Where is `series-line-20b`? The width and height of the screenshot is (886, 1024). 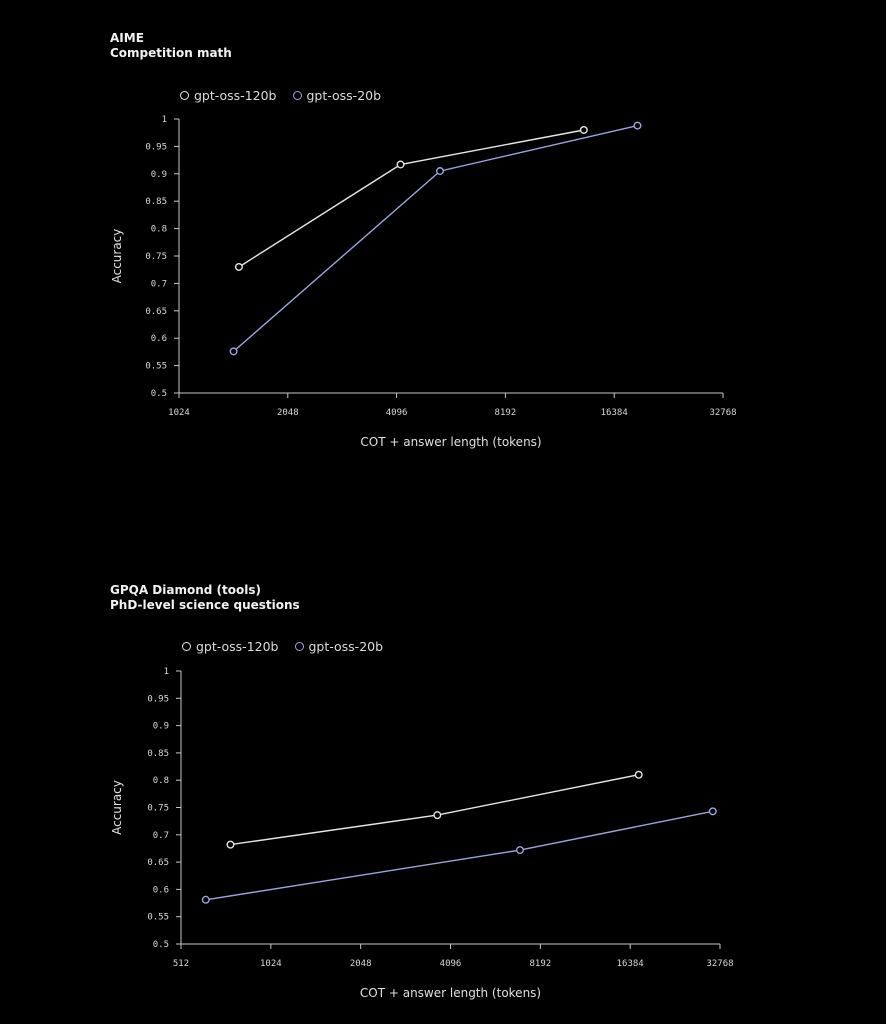
series-line-20b is located at coordinates (459, 855).